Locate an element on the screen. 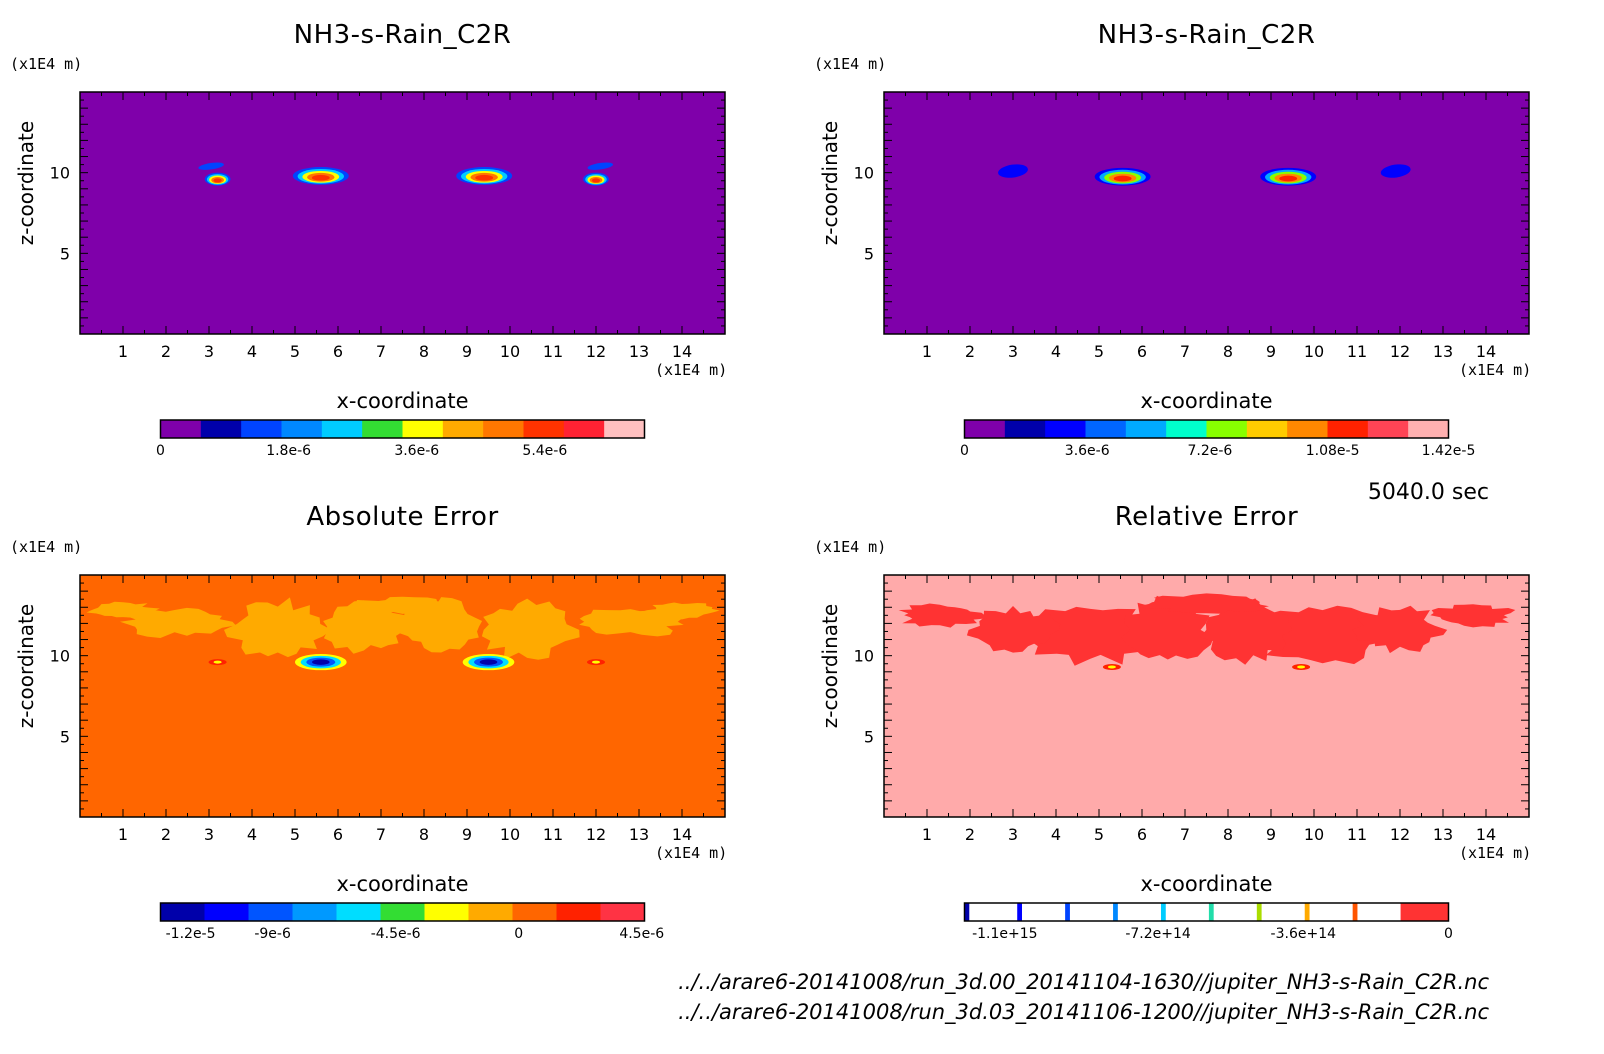  panel-title: NH3-s-Rain_C2R is located at coordinates (402, 35).